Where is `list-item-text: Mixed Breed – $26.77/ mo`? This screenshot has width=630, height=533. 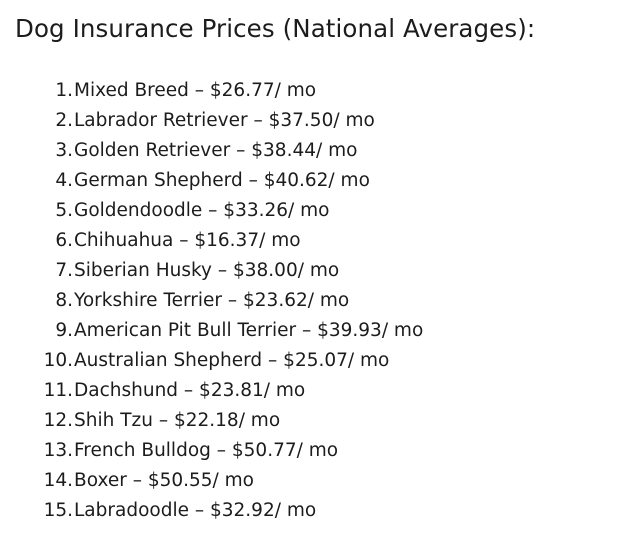 list-item-text: Mixed Breed – $26.77/ mo is located at coordinates (195, 90).